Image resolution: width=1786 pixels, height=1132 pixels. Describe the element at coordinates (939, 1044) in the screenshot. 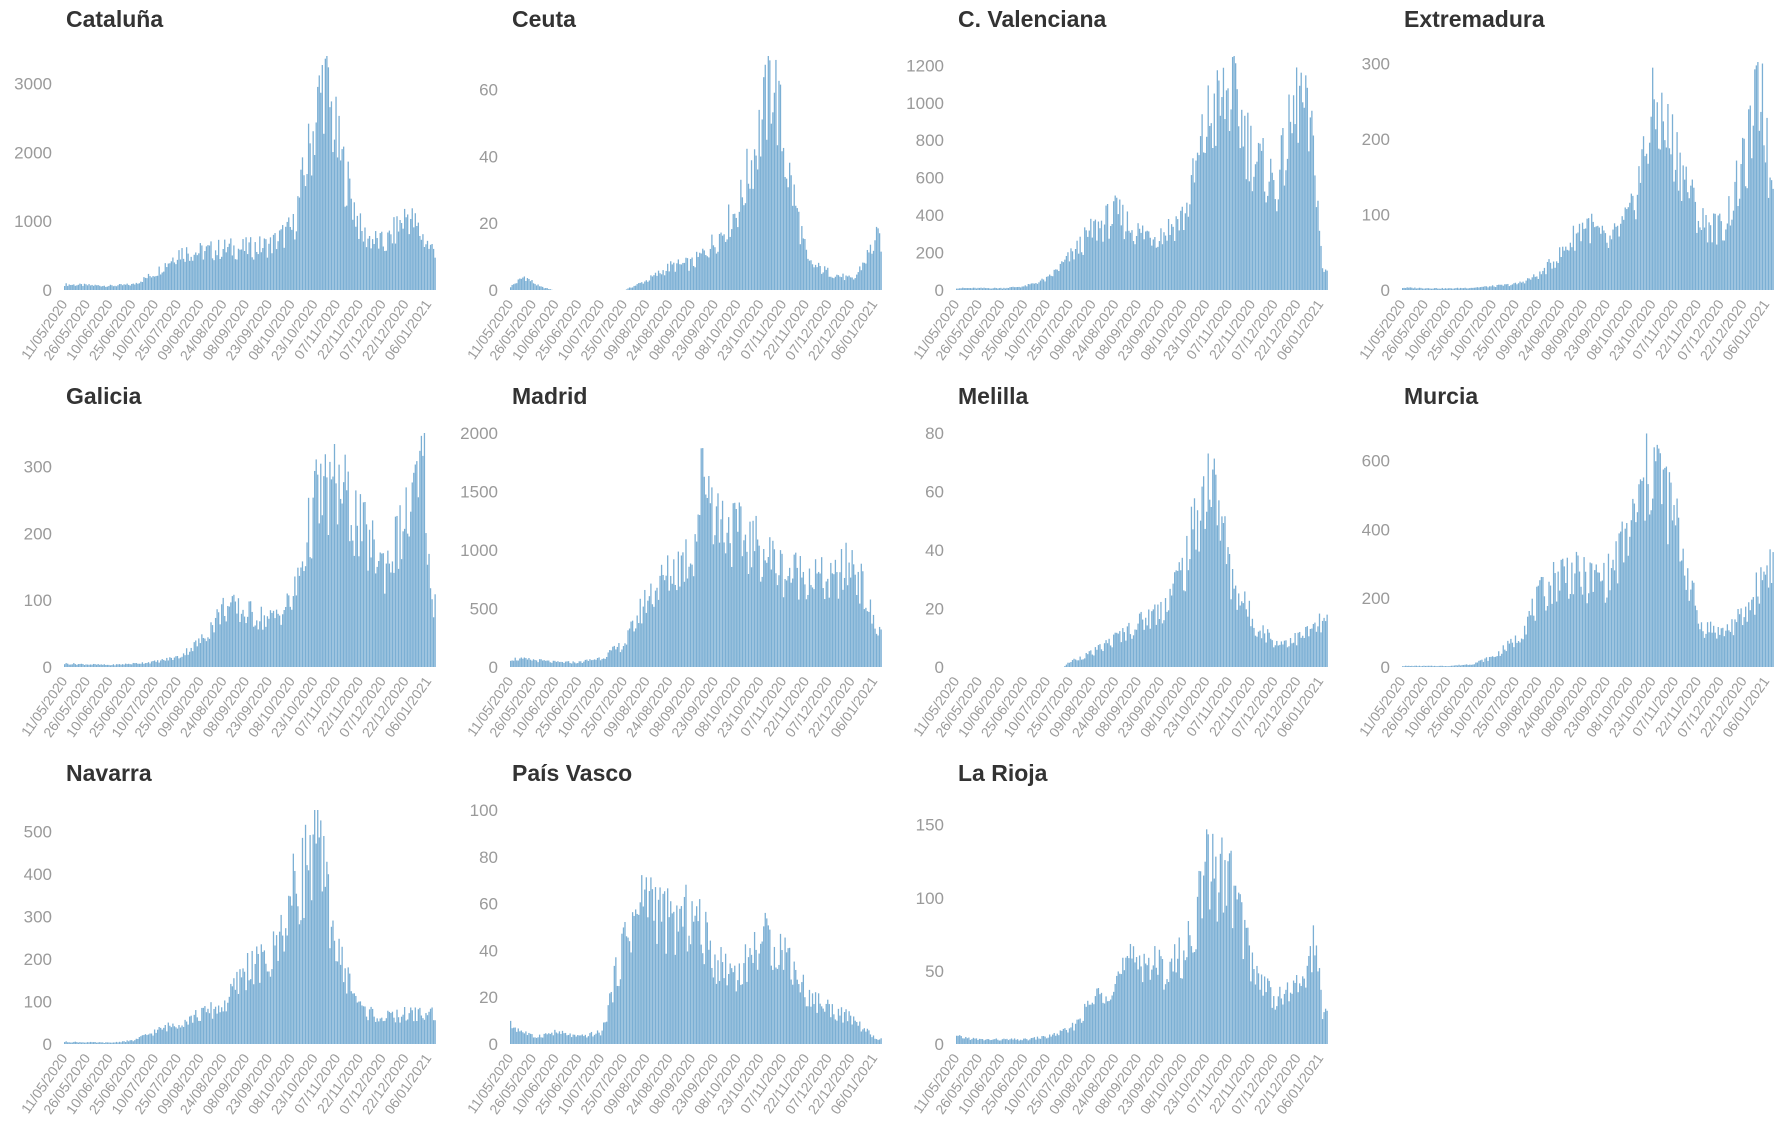

I see `y-tick-label: 0` at that location.